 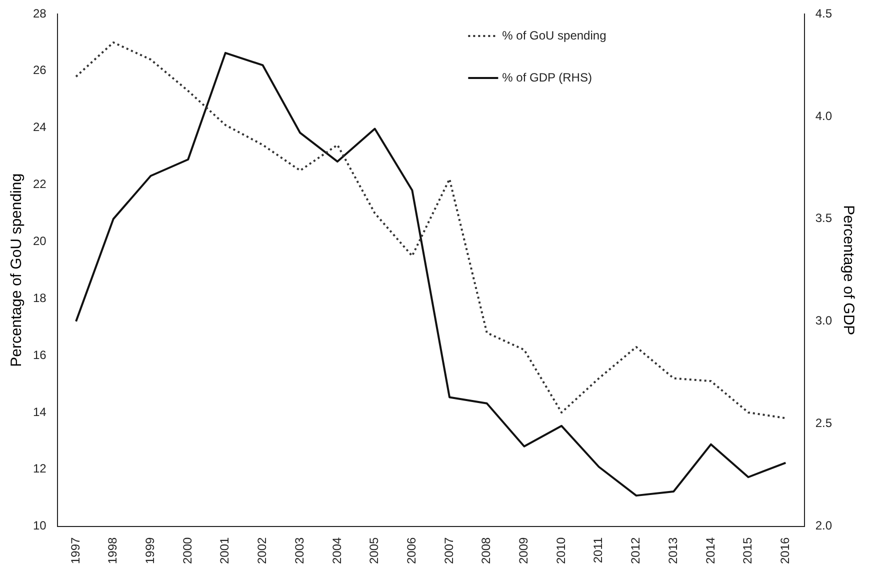 What do you see at coordinates (39, 525) in the screenshot?
I see `y-tick-label: 10` at bounding box center [39, 525].